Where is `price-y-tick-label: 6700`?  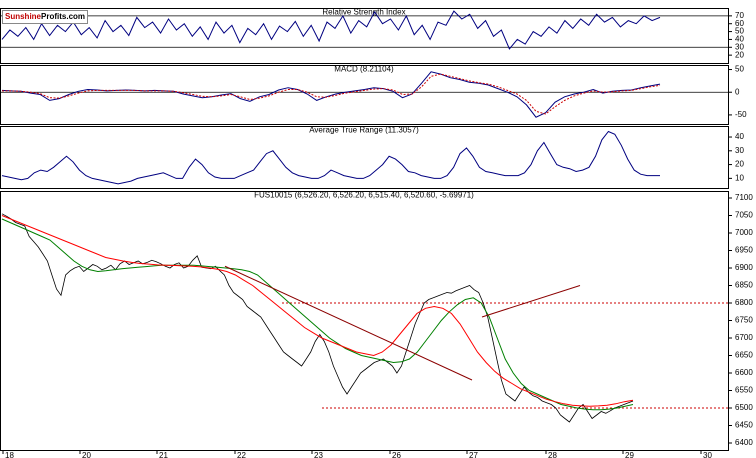 price-y-tick-label: 6700 is located at coordinates (744, 337).